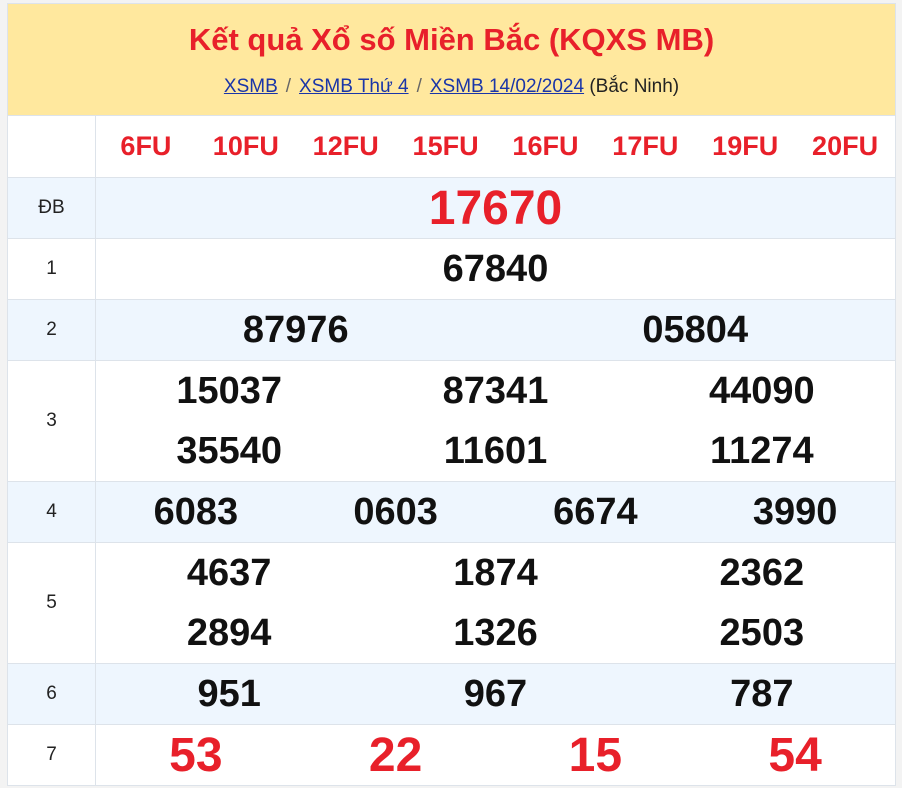 This screenshot has height=788, width=902. What do you see at coordinates (395, 511) in the screenshot?
I see `prize-number: 0603` at bounding box center [395, 511].